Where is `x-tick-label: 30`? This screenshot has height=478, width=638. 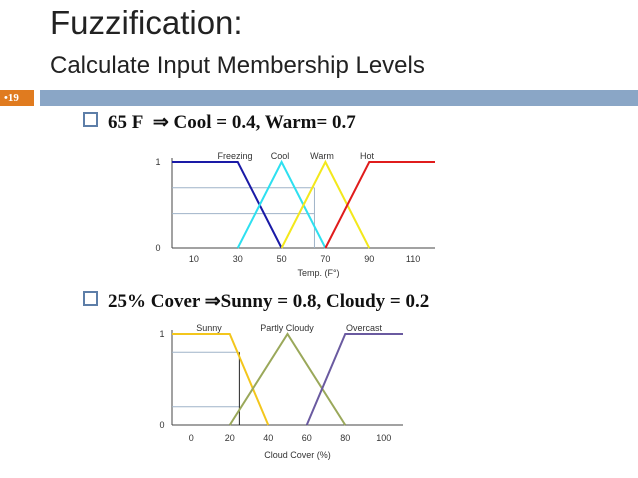 x-tick-label: 30 is located at coordinates (238, 259).